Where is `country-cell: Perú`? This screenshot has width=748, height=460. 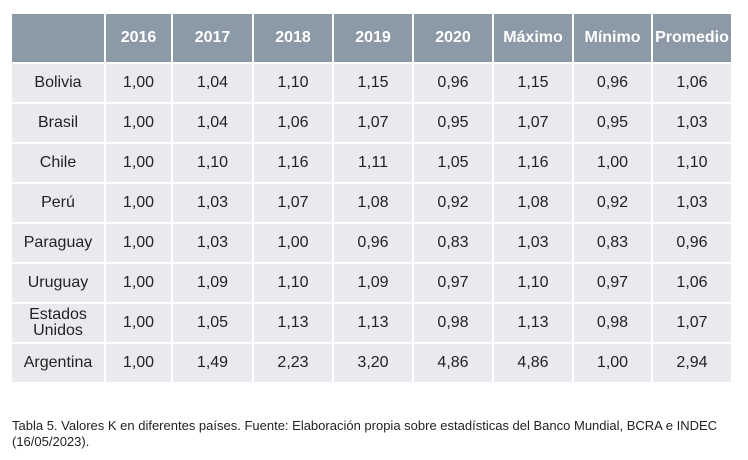
country-cell: Perú is located at coordinates (59, 203).